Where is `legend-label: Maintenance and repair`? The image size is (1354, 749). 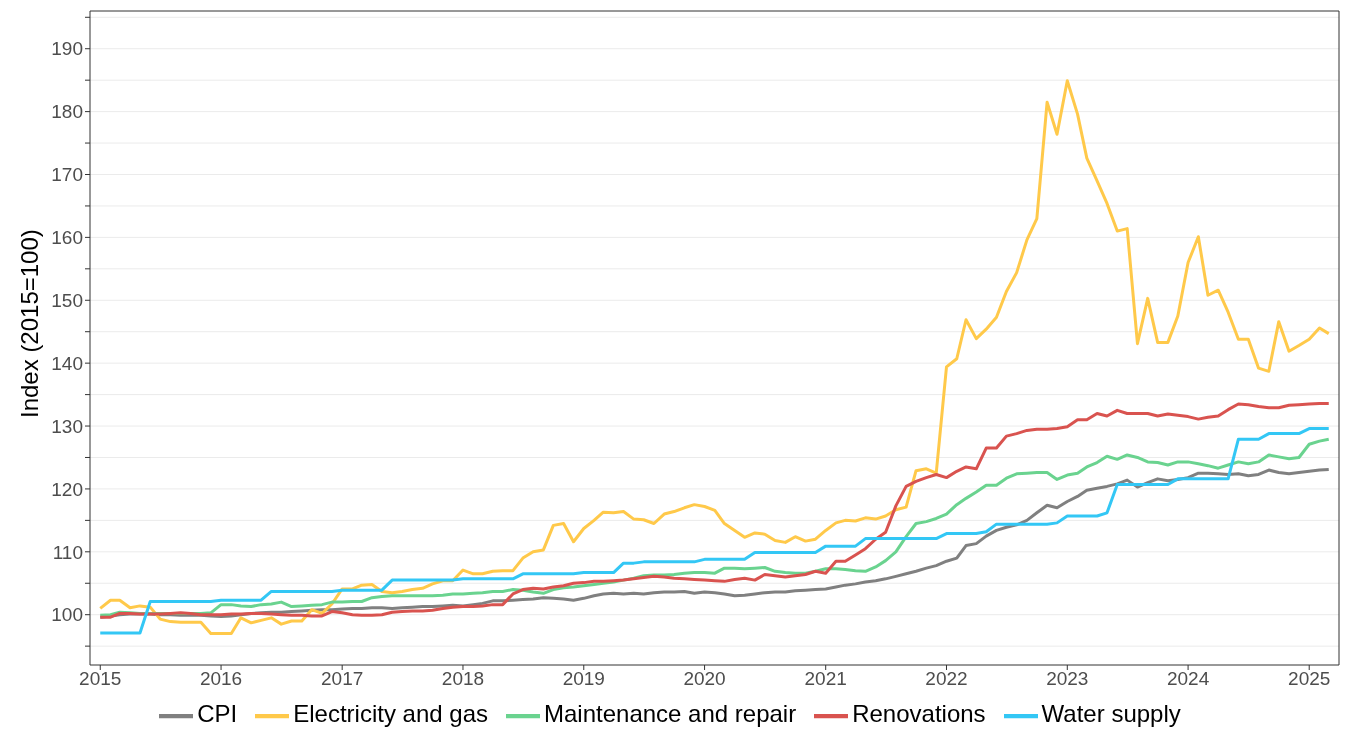
legend-label: Maintenance and repair is located at coordinates (670, 714).